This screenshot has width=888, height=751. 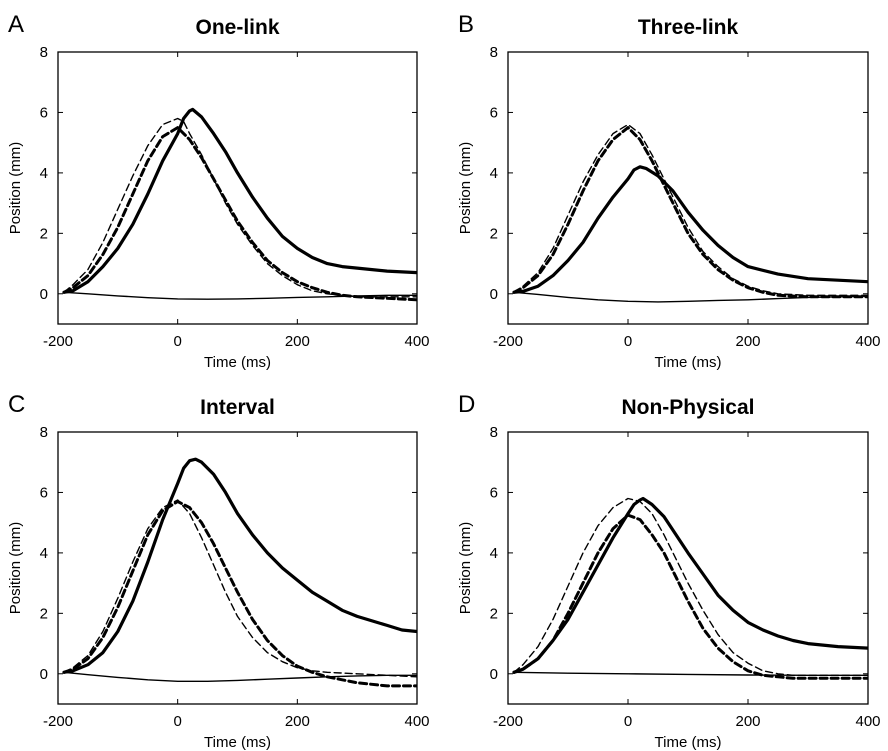 I want to click on panel-title: Three-link, so click(x=688, y=27).